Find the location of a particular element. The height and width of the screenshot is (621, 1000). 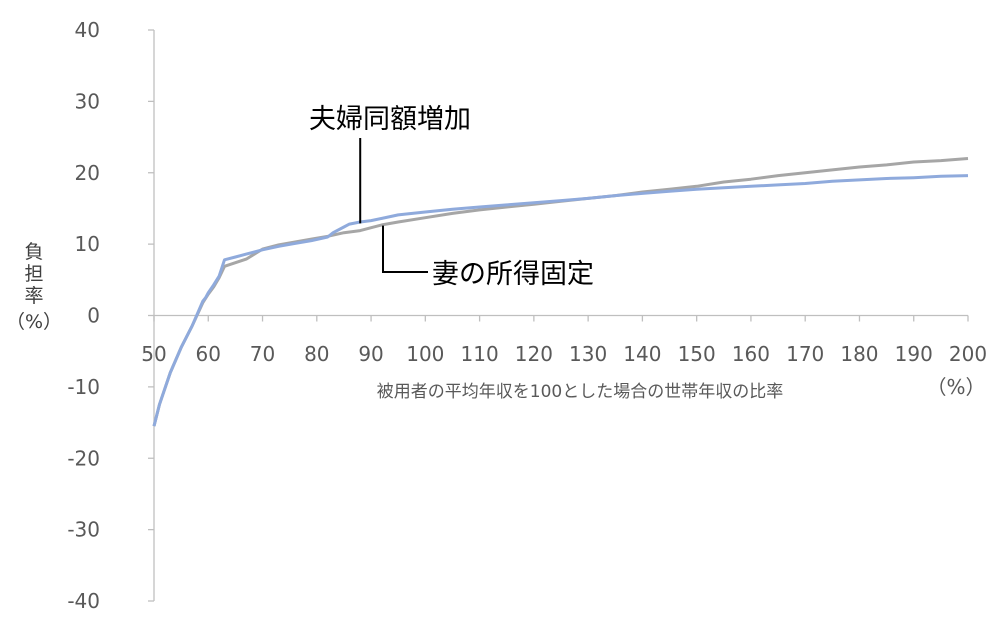

y-axis-label-char-1: 負 is located at coordinates (33, 252).